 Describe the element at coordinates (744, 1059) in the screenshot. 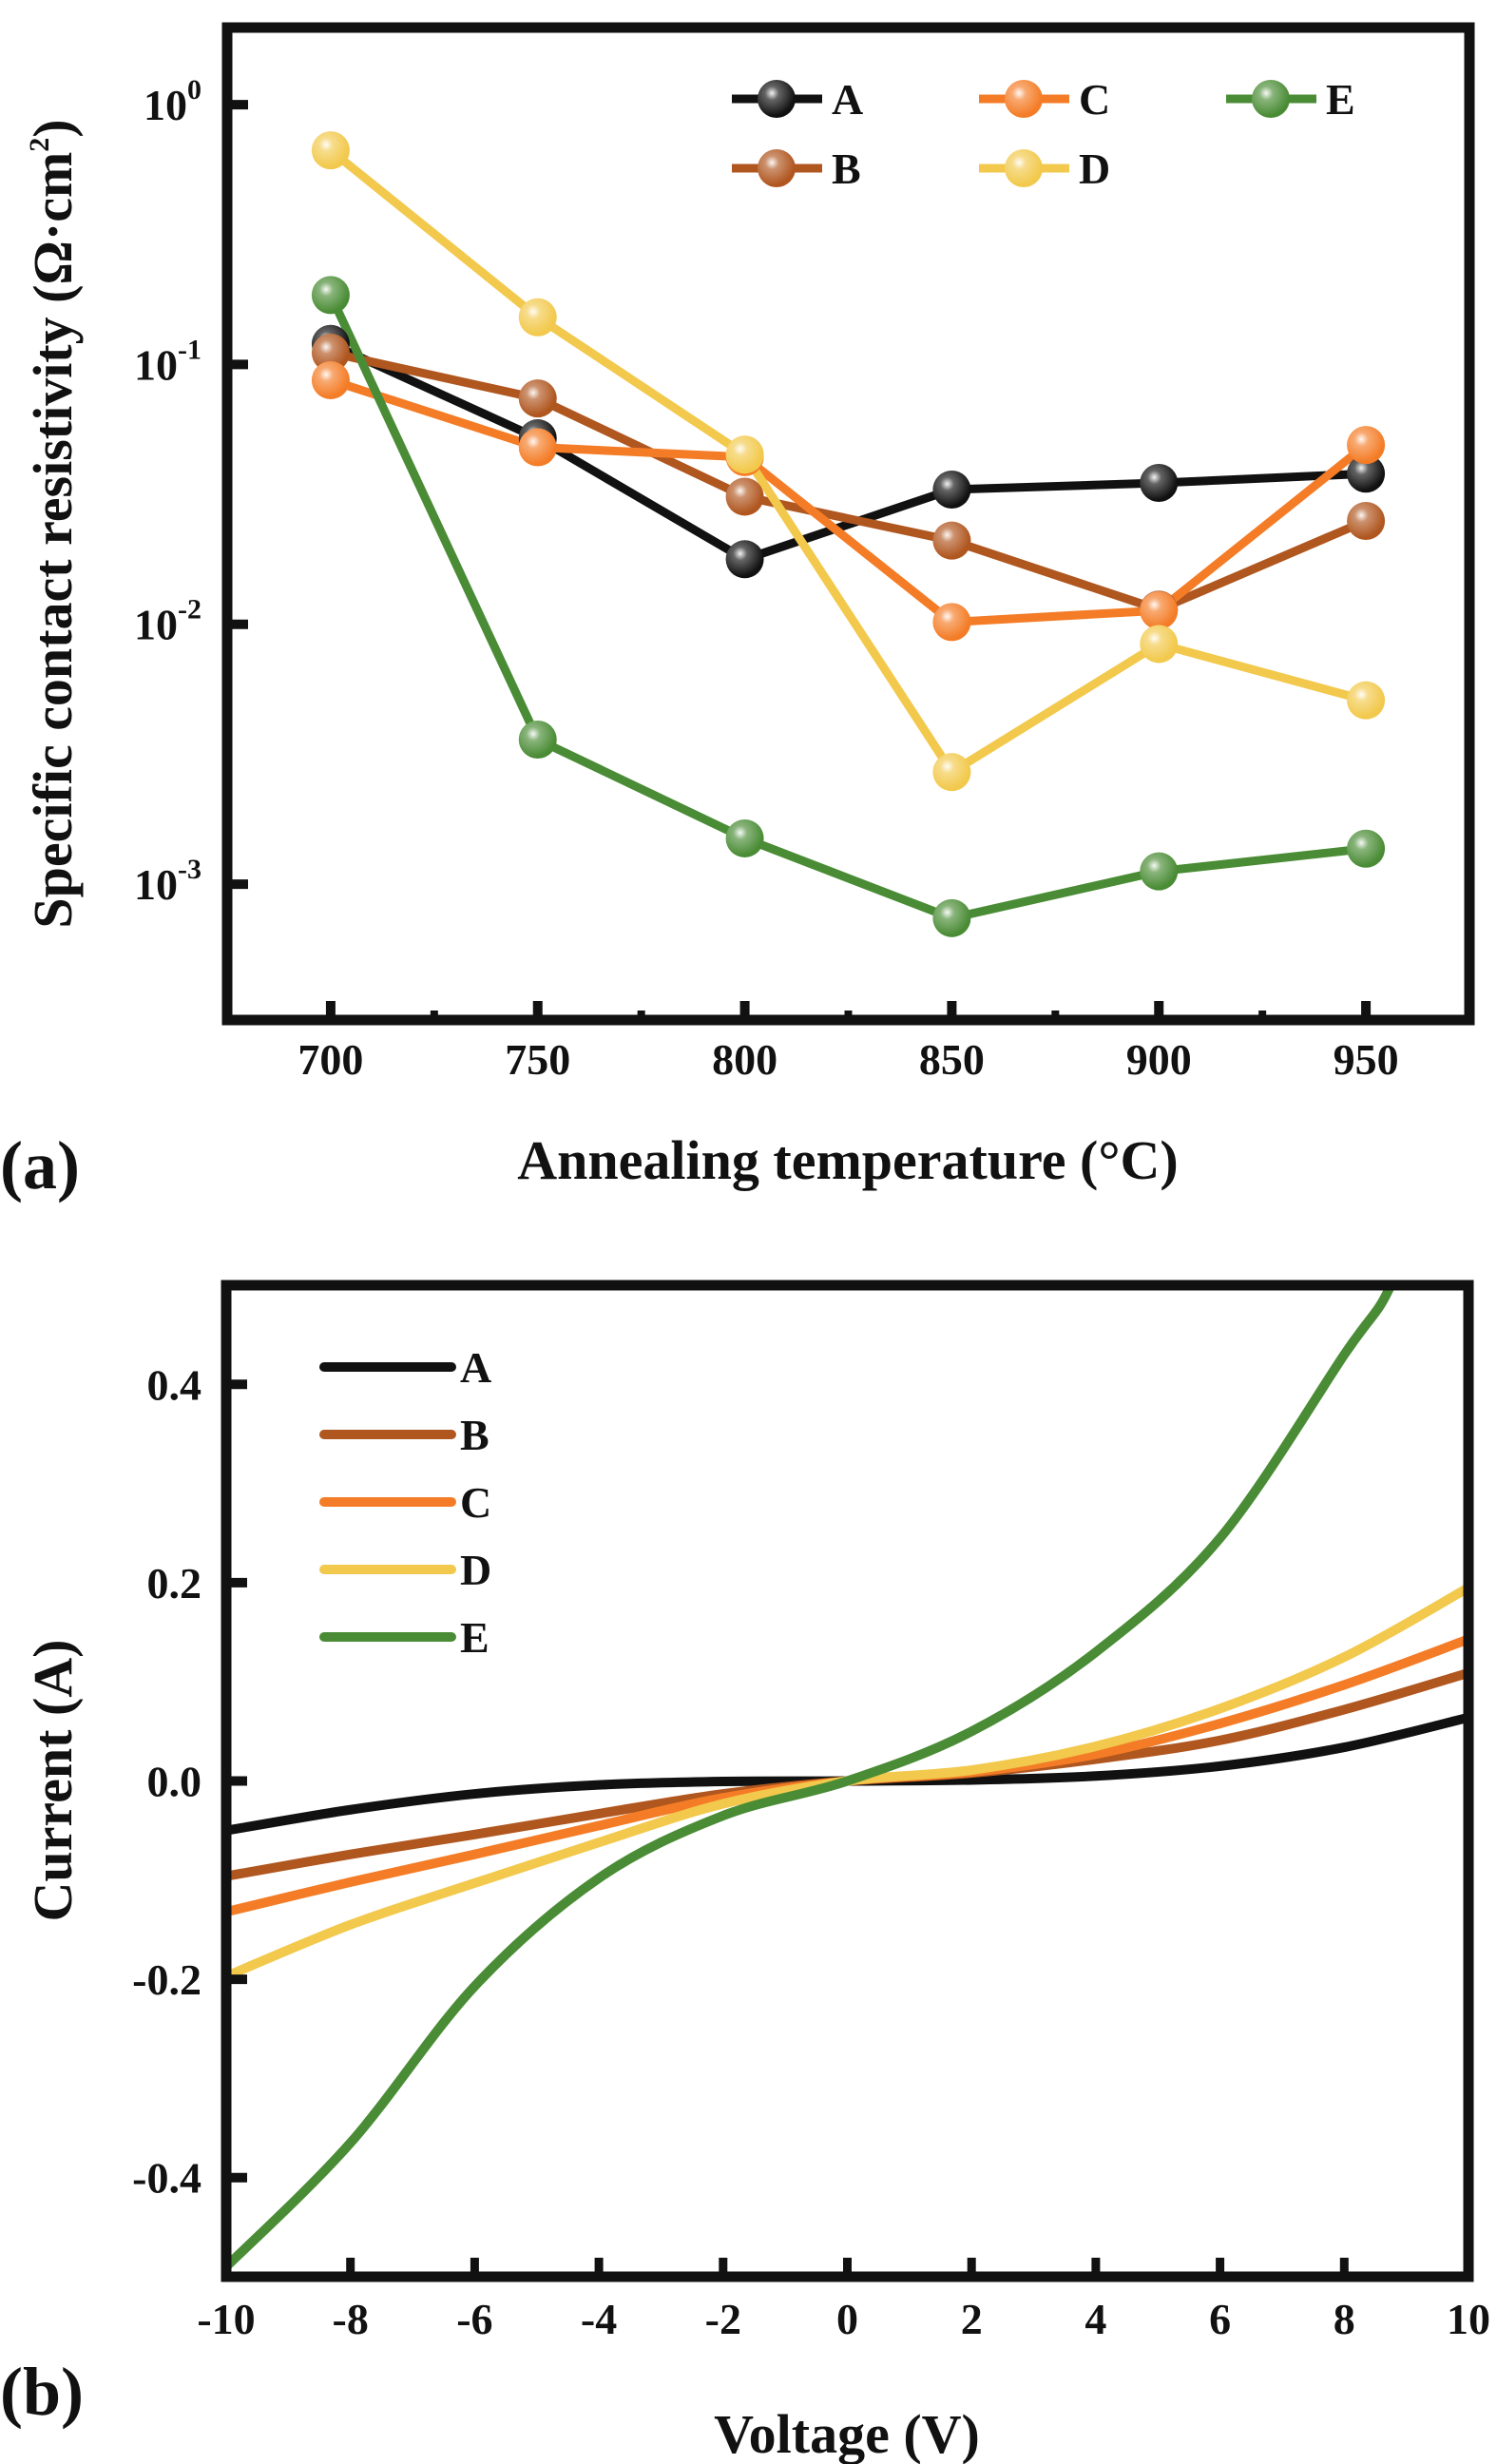

I see `x-tick-label: 800` at that location.